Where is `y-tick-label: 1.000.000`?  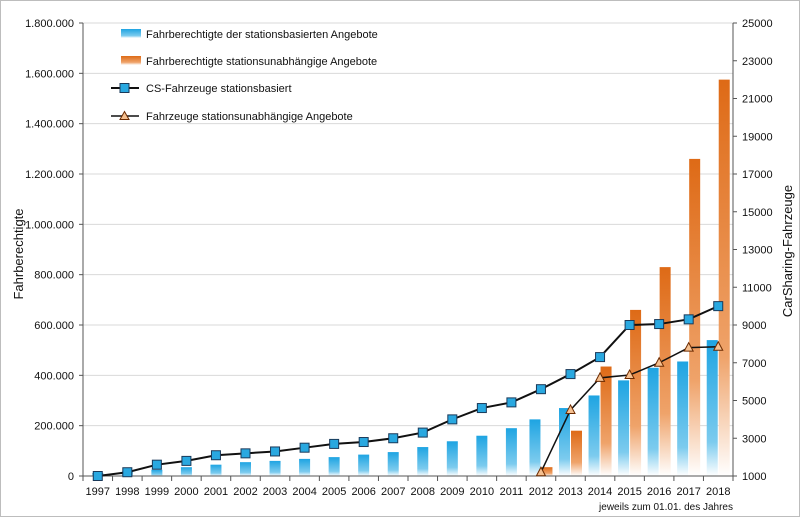 y-tick-label: 1.000.000 is located at coordinates (49, 225).